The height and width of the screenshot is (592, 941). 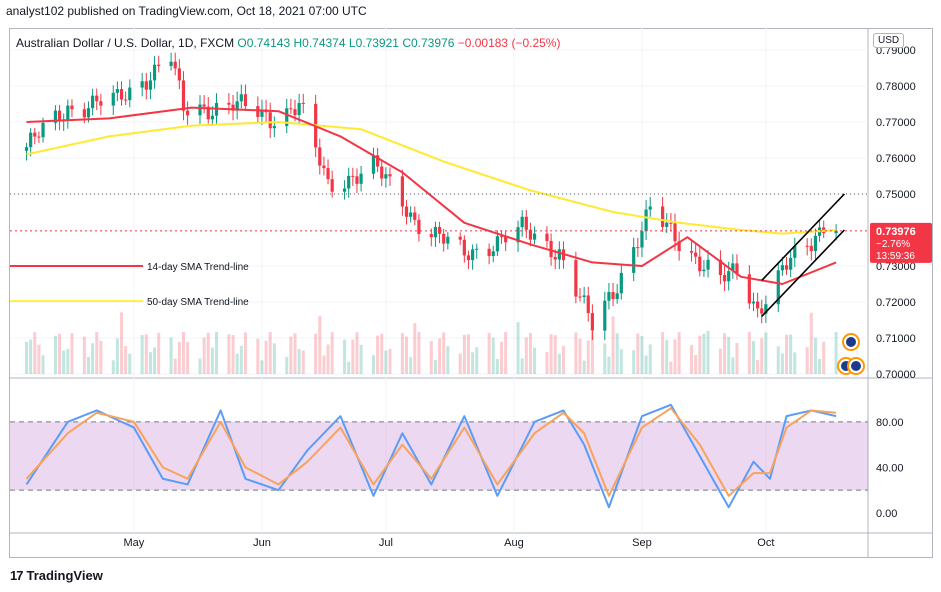 I want to click on month-tick-label: Oct, so click(x=765, y=543).